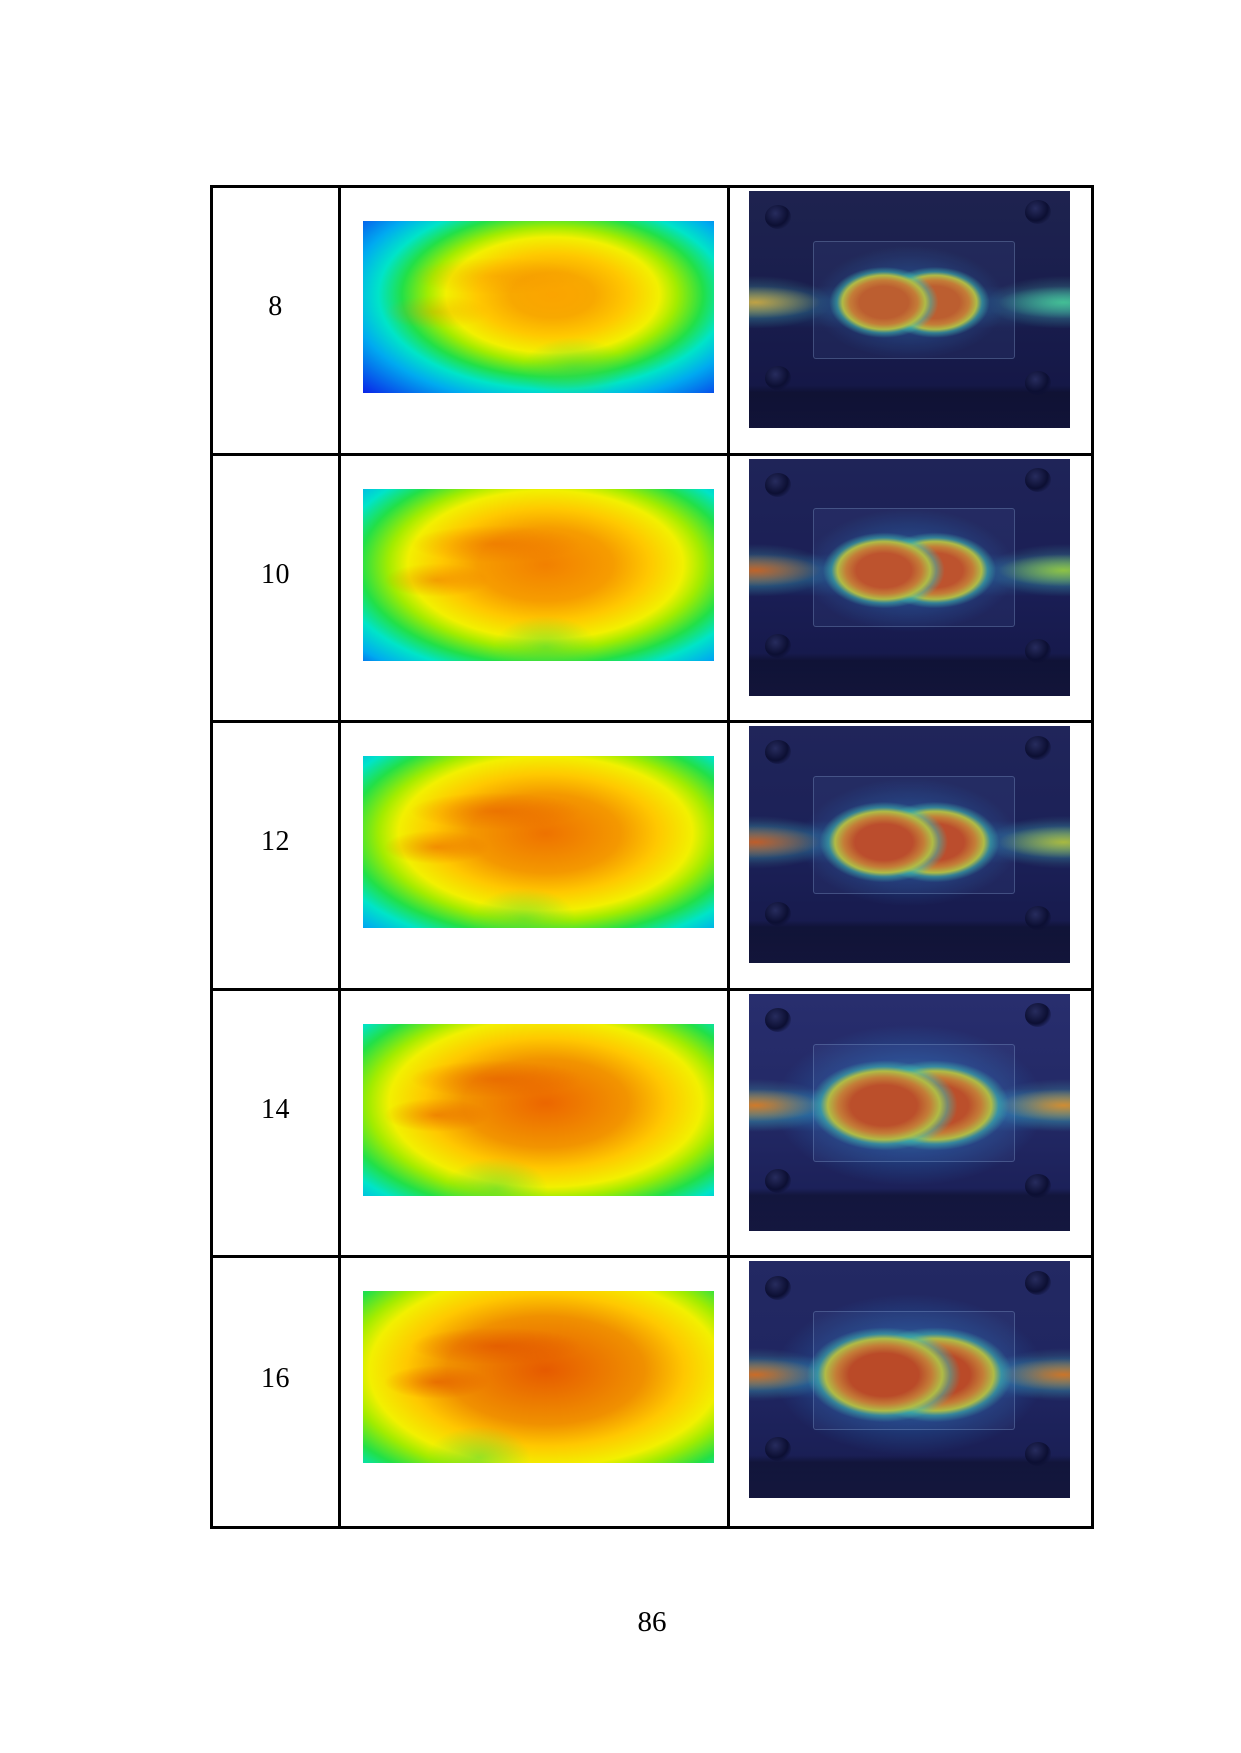 This screenshot has width=1241, height=1753. I want to click on row-label: 10, so click(275, 574).